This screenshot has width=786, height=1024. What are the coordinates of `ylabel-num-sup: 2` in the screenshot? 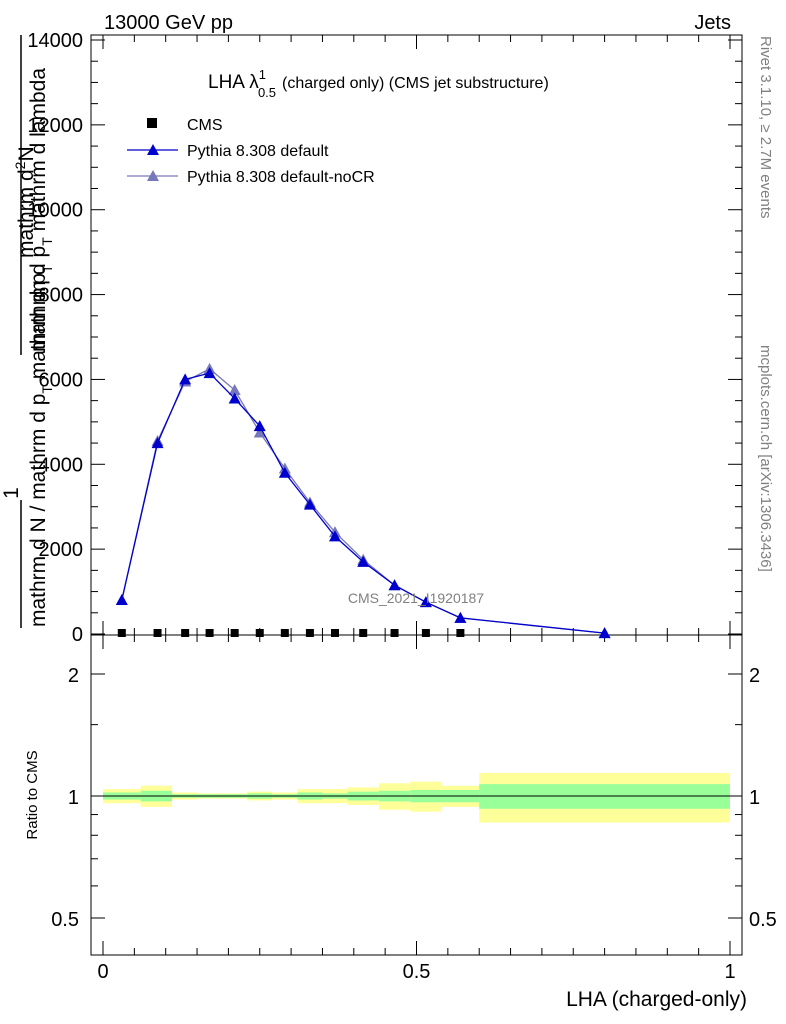 It's located at (20, 165).